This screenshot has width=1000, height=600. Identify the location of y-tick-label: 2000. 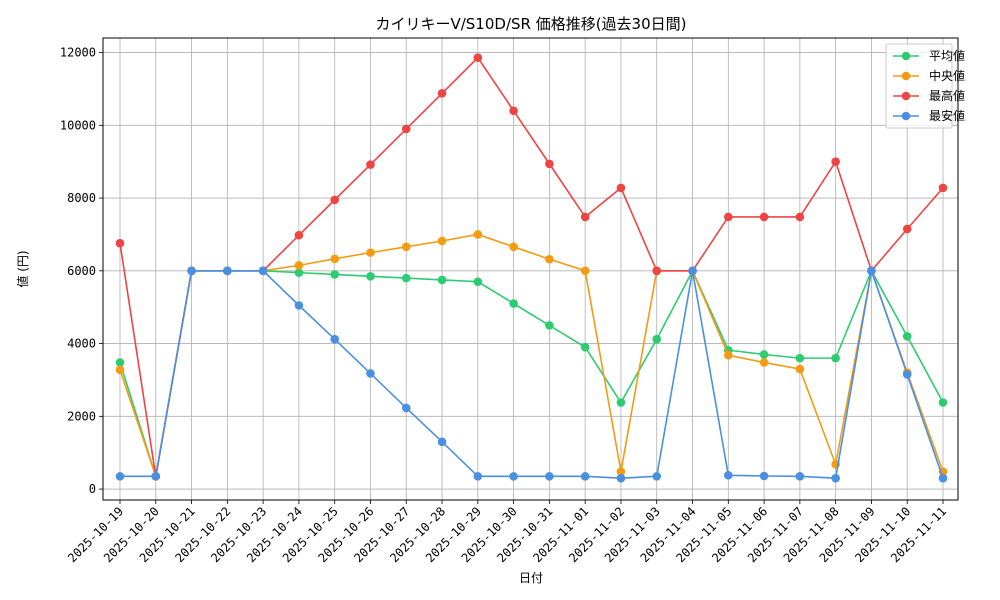
(81, 416).